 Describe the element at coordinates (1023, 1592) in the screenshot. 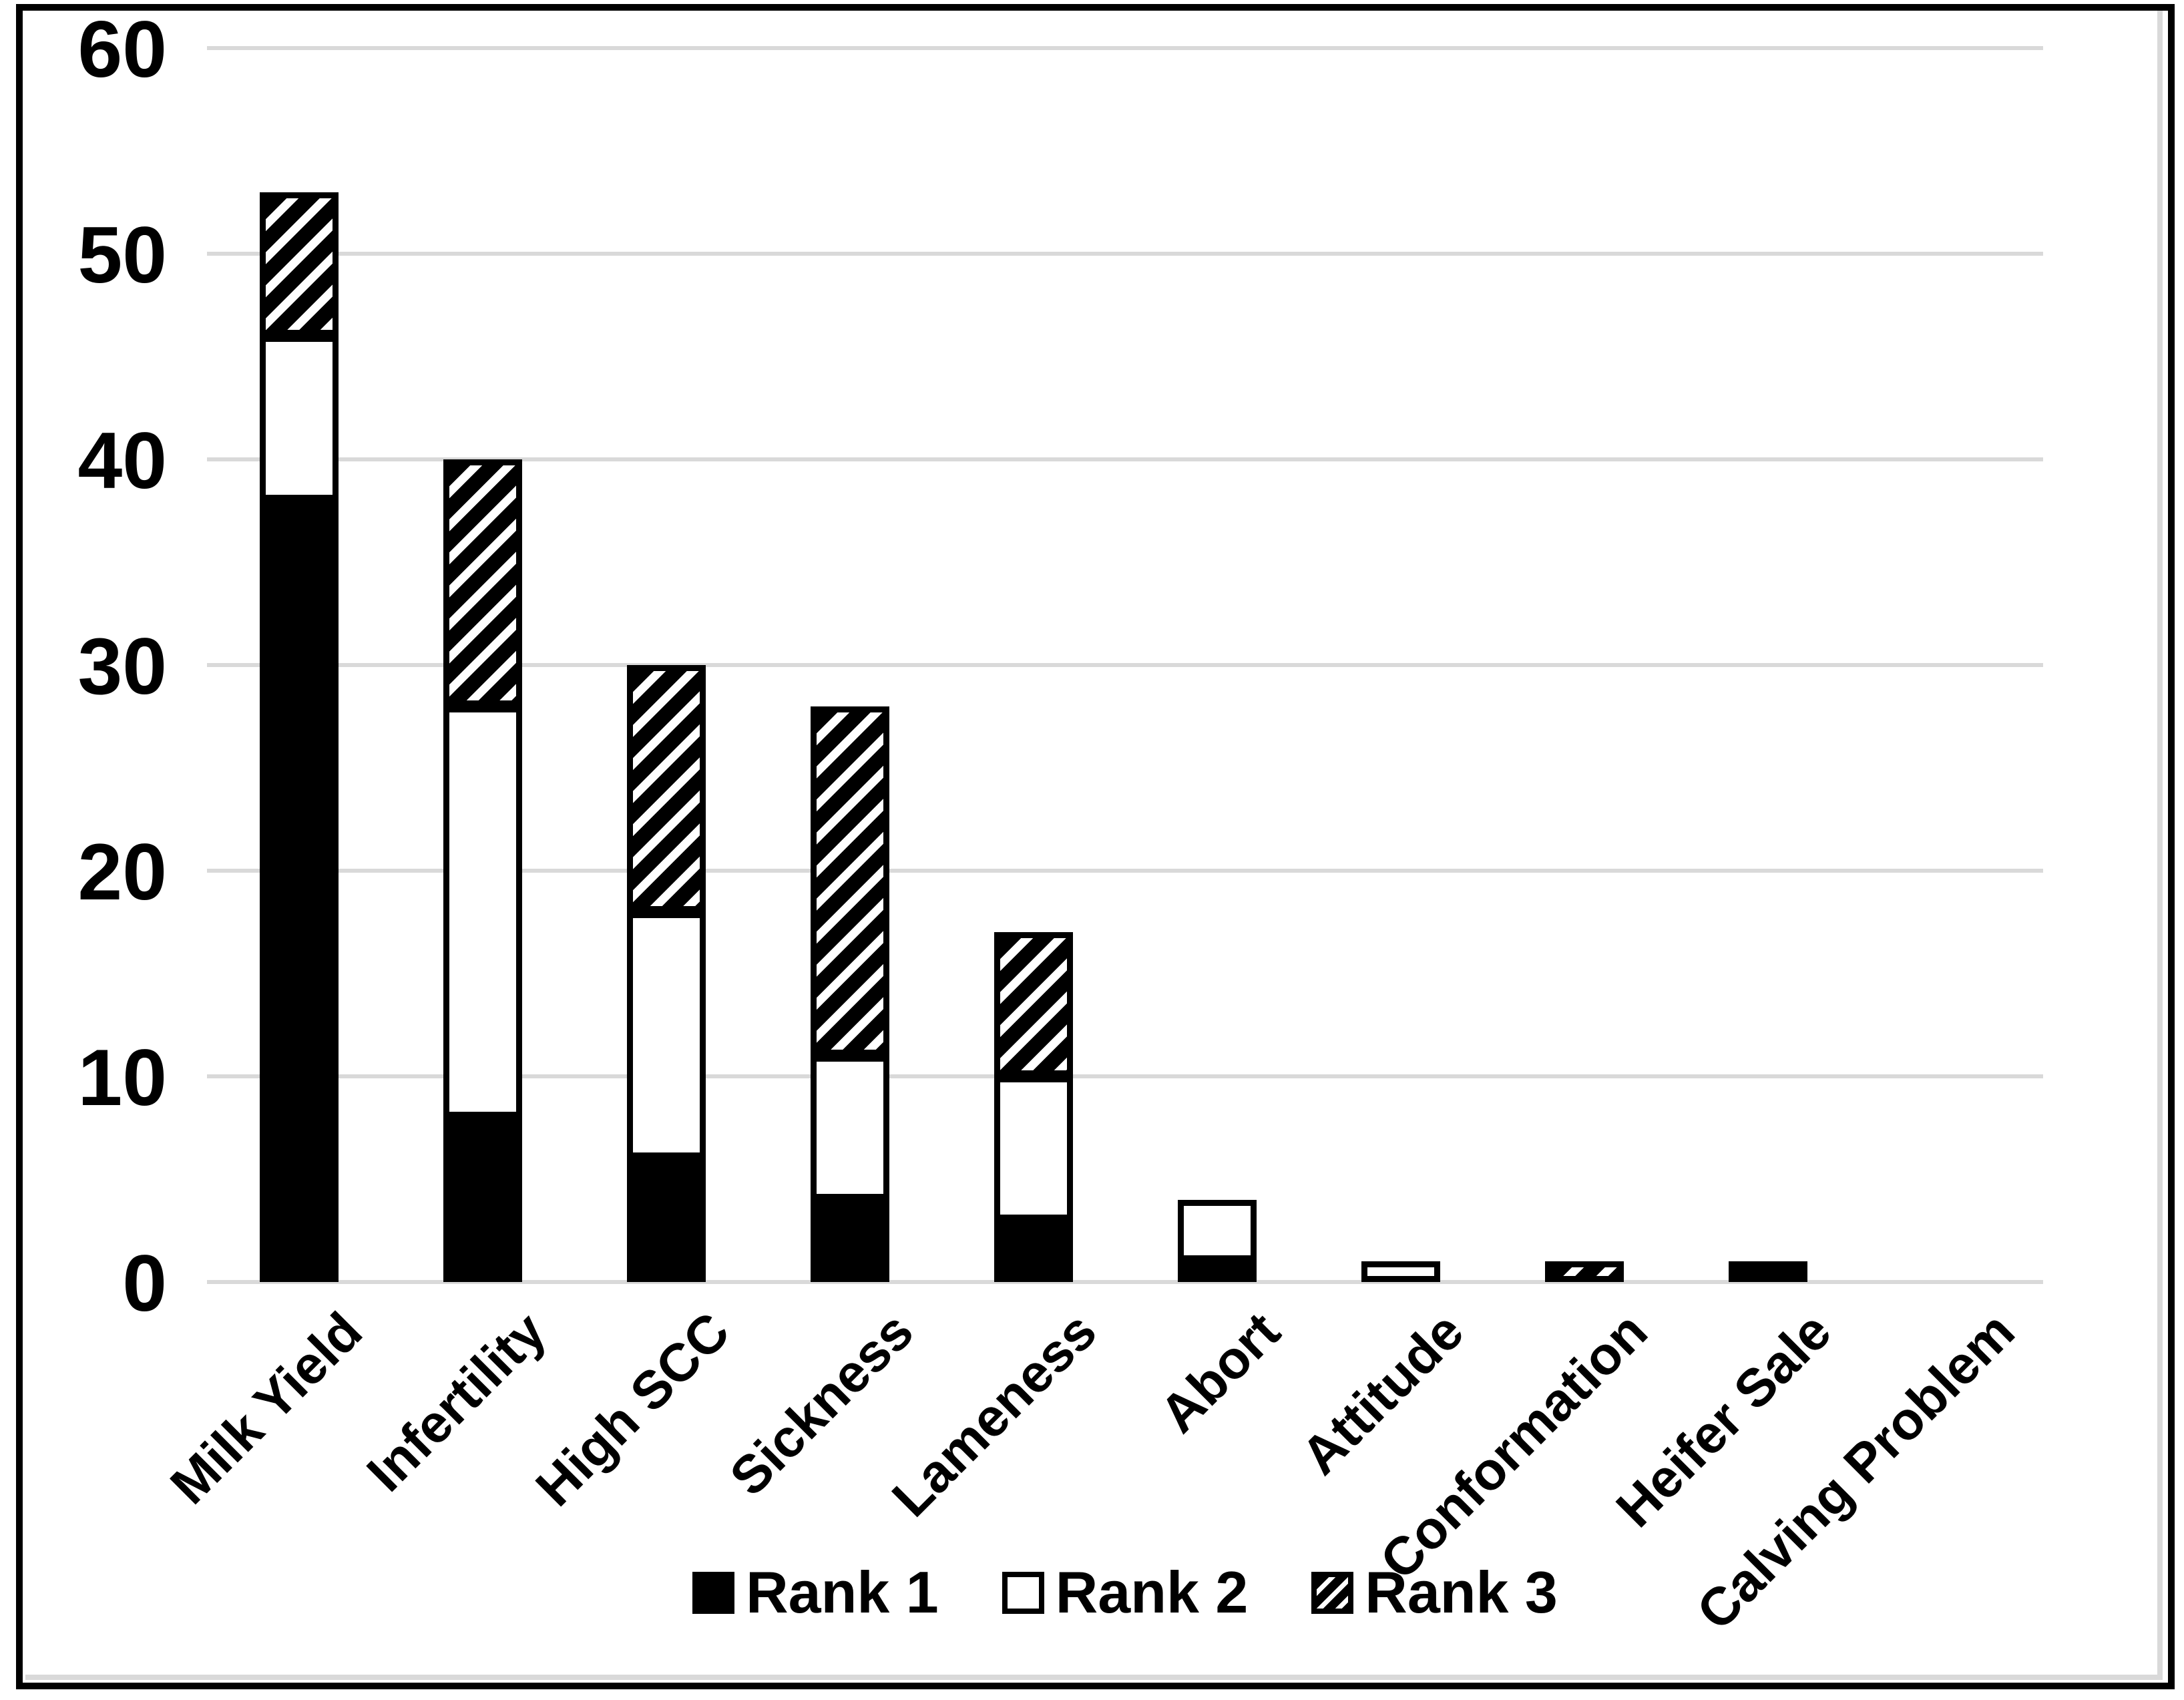

I see `legend-swatch-white-outlined-icon` at that location.